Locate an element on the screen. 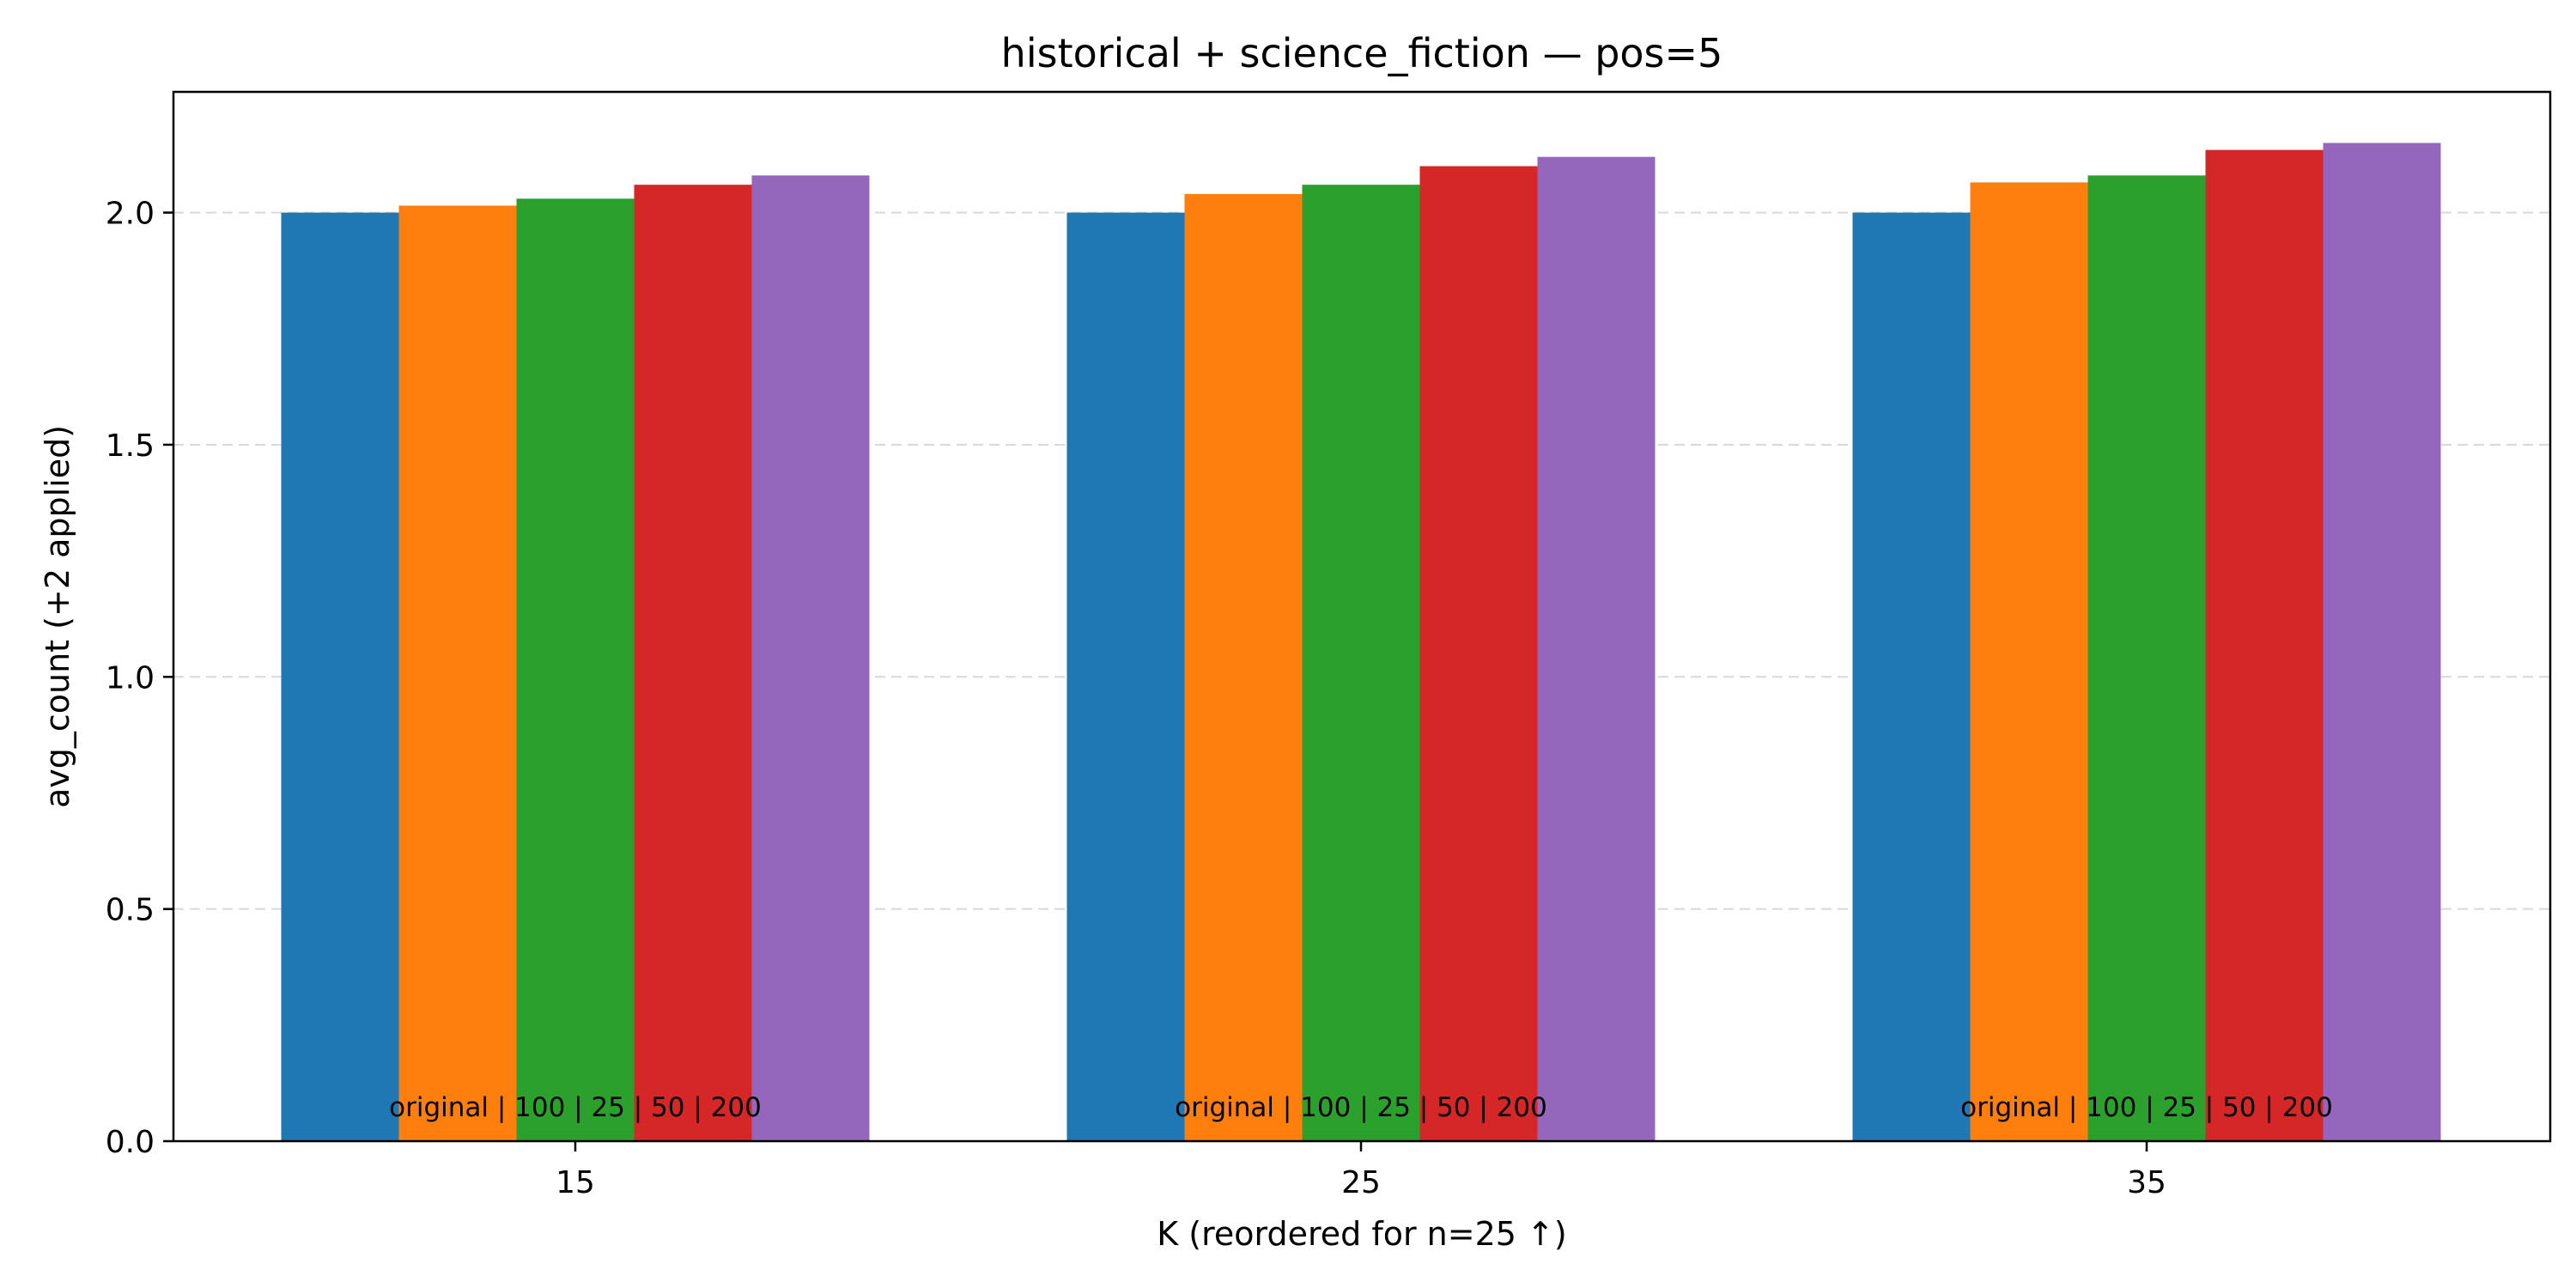 The height and width of the screenshot is (1288, 2576). x-axis-ticks: 15 25 35 is located at coordinates (1361, 1170).